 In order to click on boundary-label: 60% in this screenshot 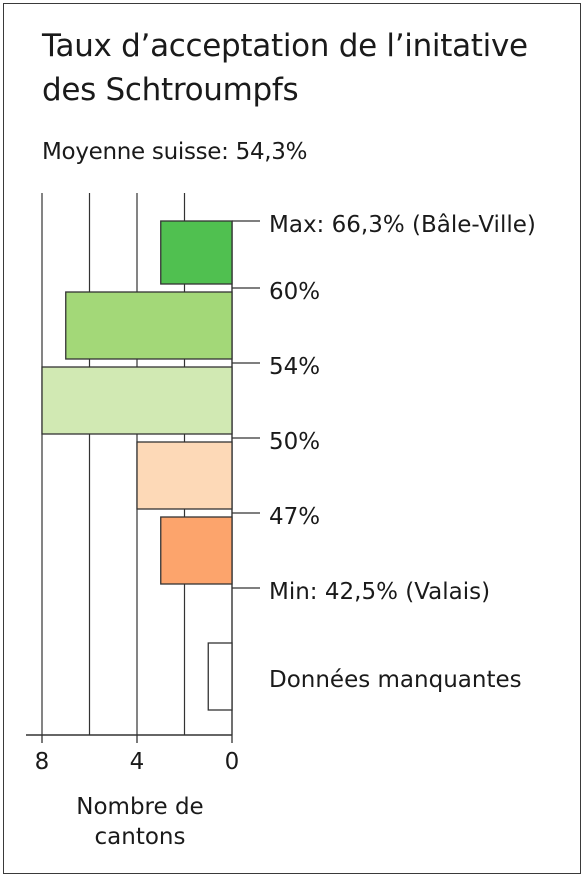, I will do `click(294, 292)`.